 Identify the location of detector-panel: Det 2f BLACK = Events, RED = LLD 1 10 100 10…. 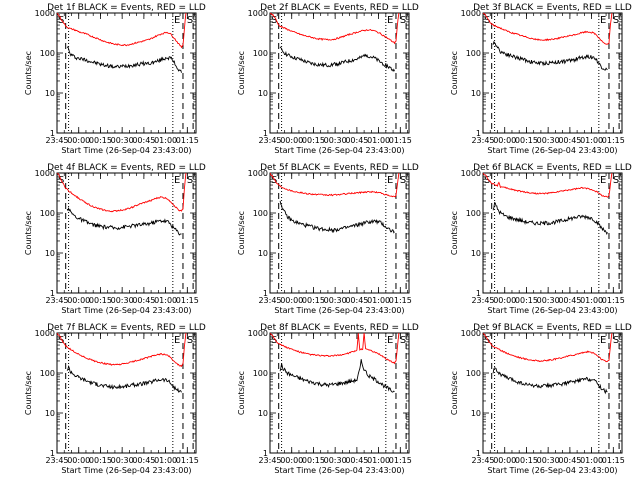
(328, 79).